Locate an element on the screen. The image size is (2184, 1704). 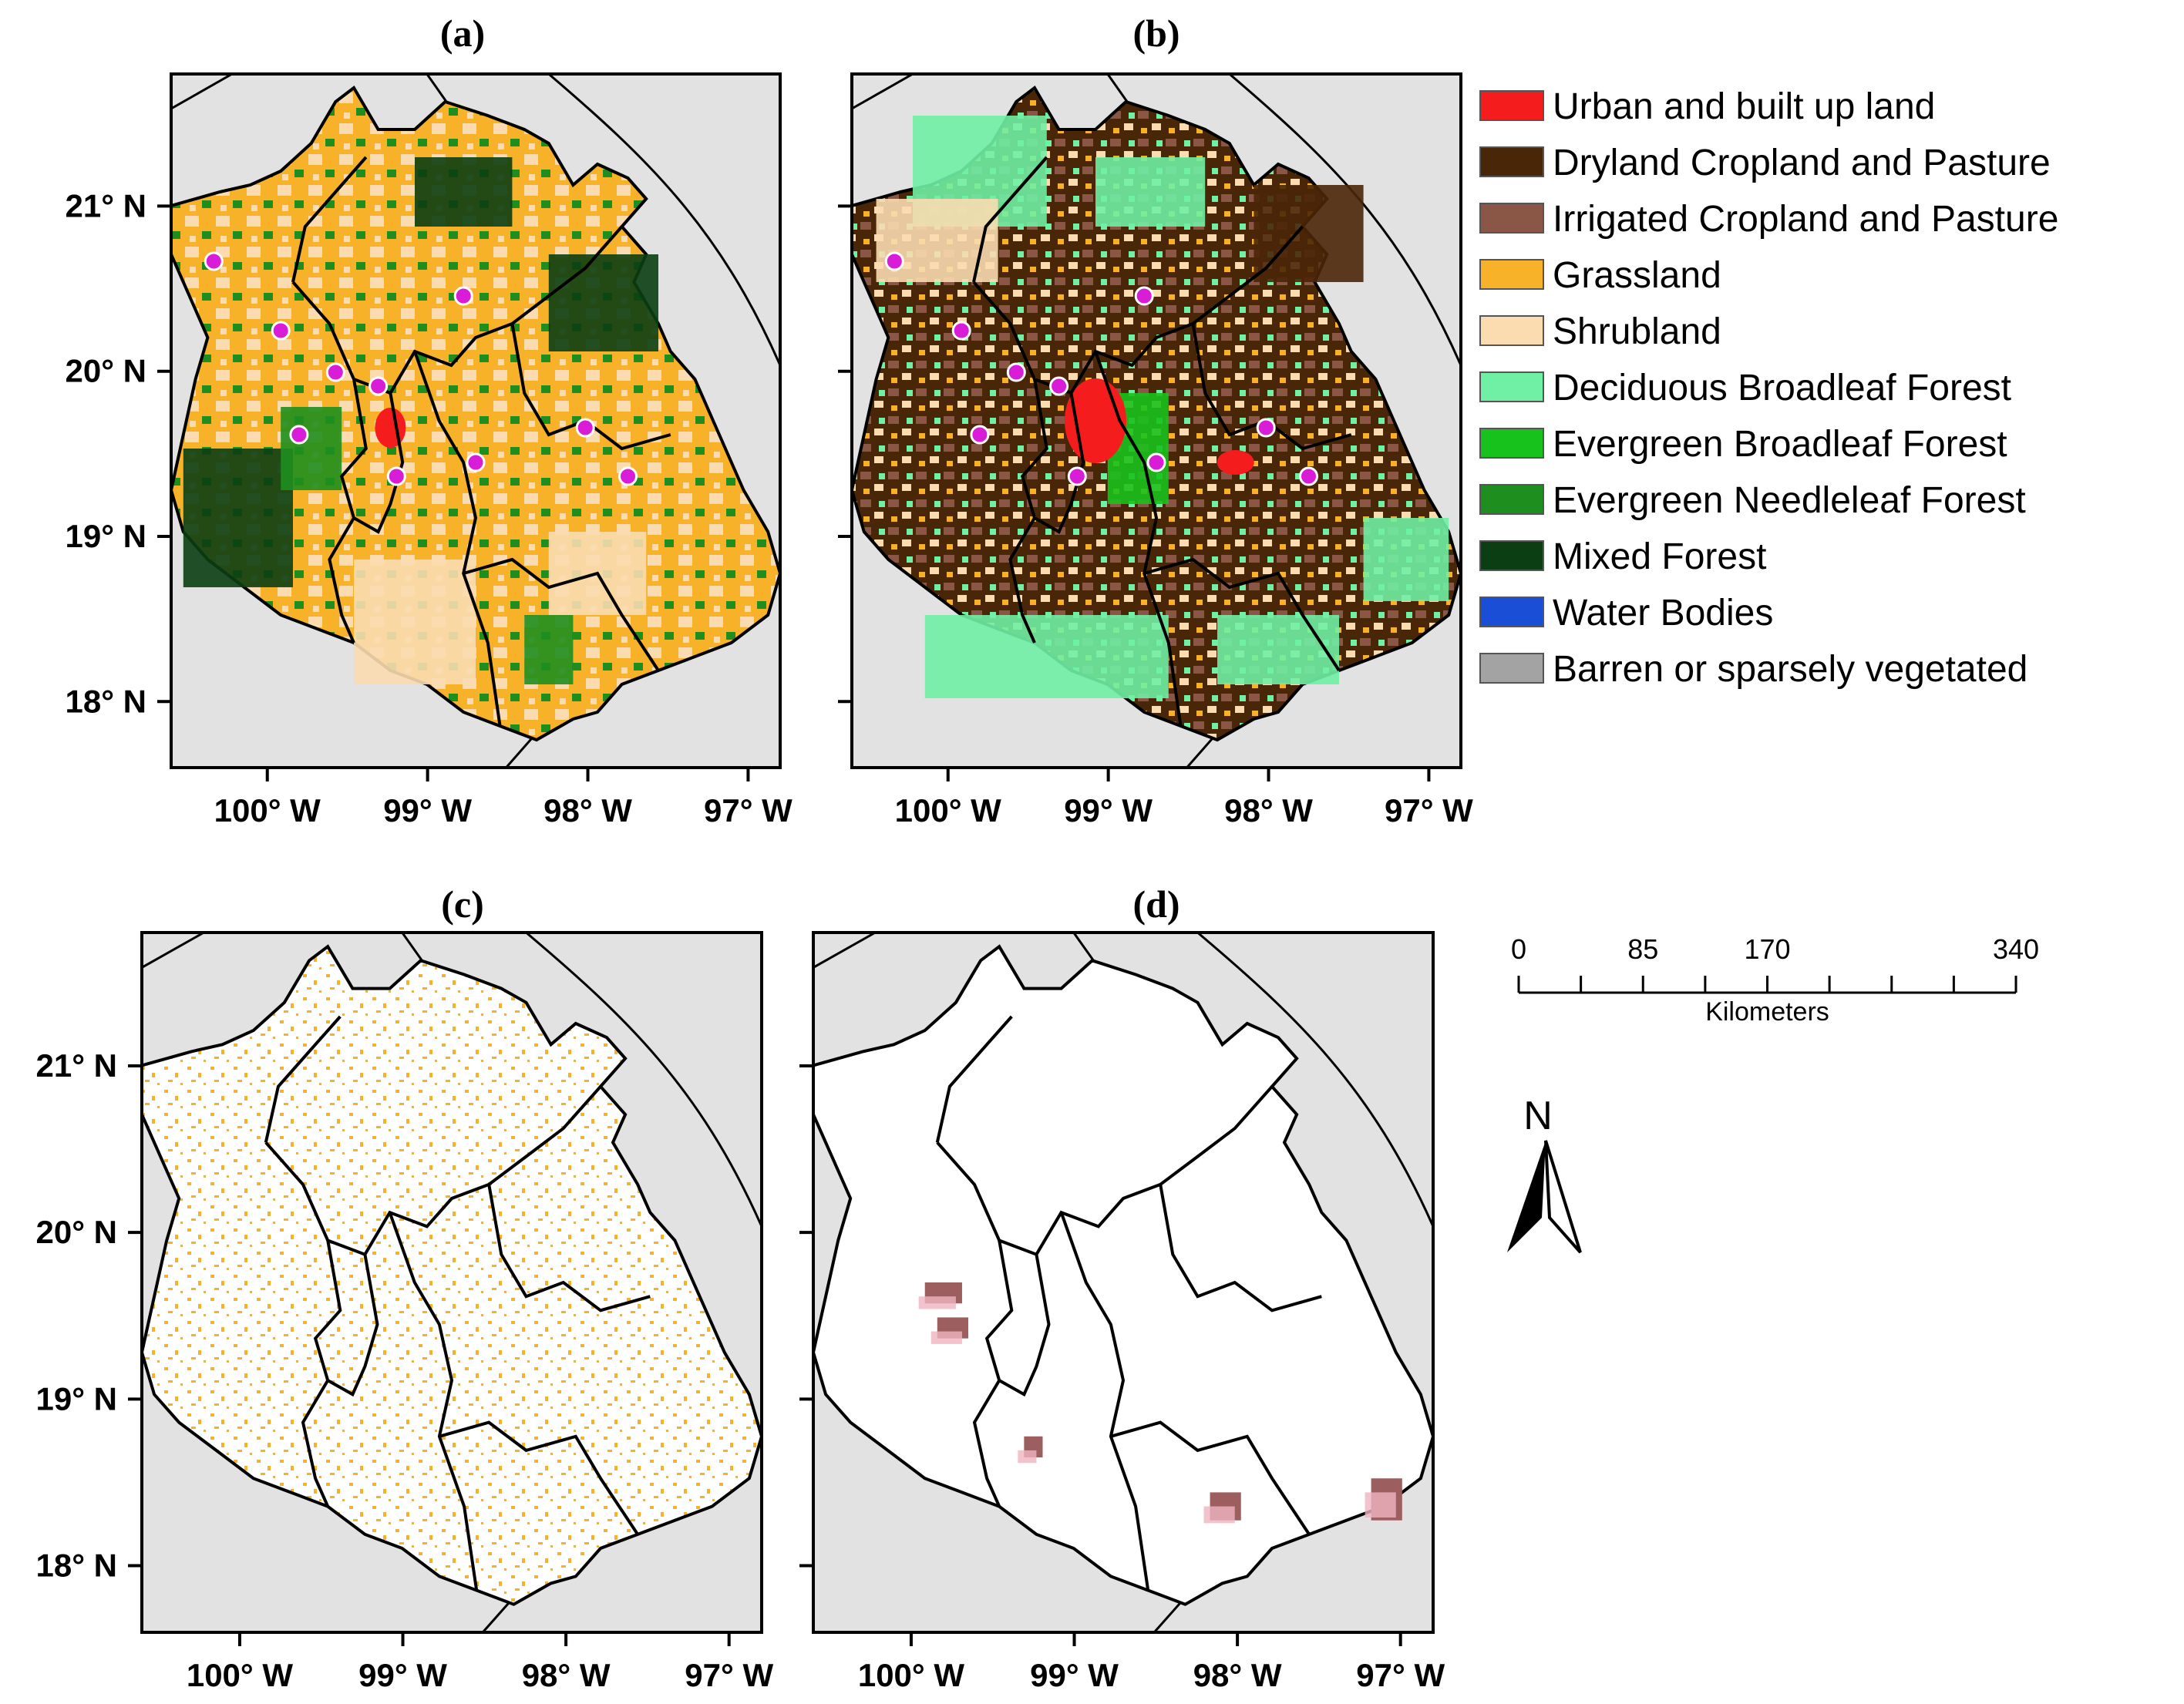
lat-label: 20° N is located at coordinates (106, 371).